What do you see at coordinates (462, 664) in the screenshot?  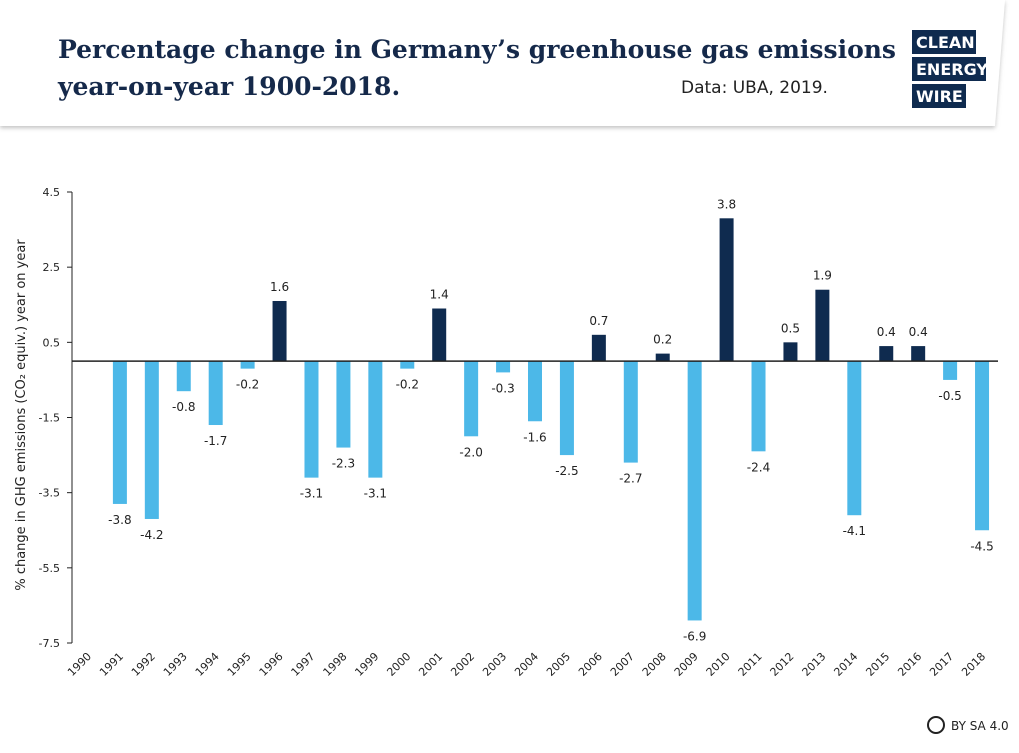 I see `x-tick-label: 2002` at bounding box center [462, 664].